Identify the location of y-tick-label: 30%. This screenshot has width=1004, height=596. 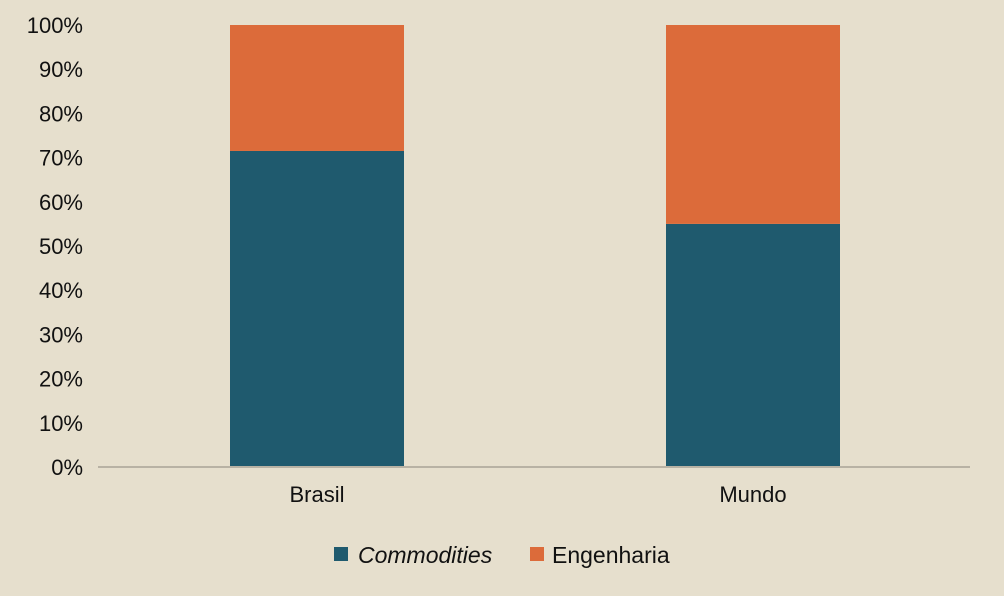
(61, 334).